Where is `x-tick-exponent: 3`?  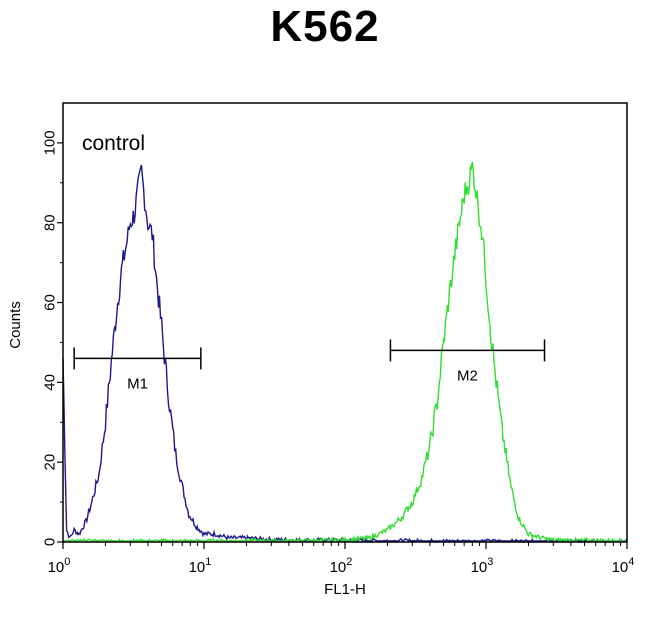 x-tick-exponent: 3 is located at coordinates (490, 562).